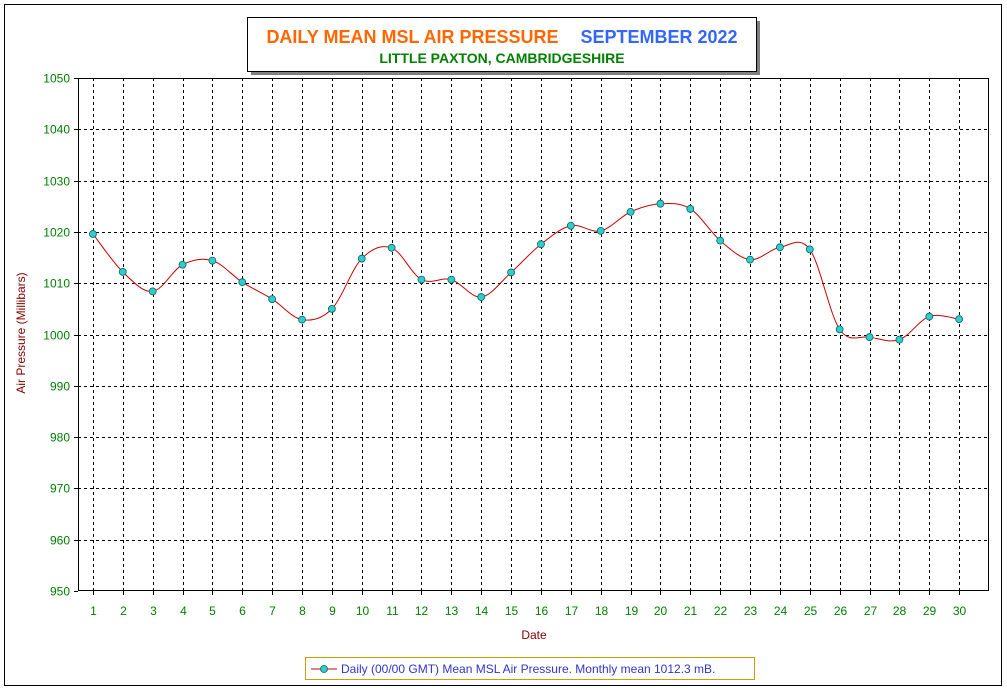  Describe the element at coordinates (60, 387) in the screenshot. I see `y-tick-label: 990` at that location.